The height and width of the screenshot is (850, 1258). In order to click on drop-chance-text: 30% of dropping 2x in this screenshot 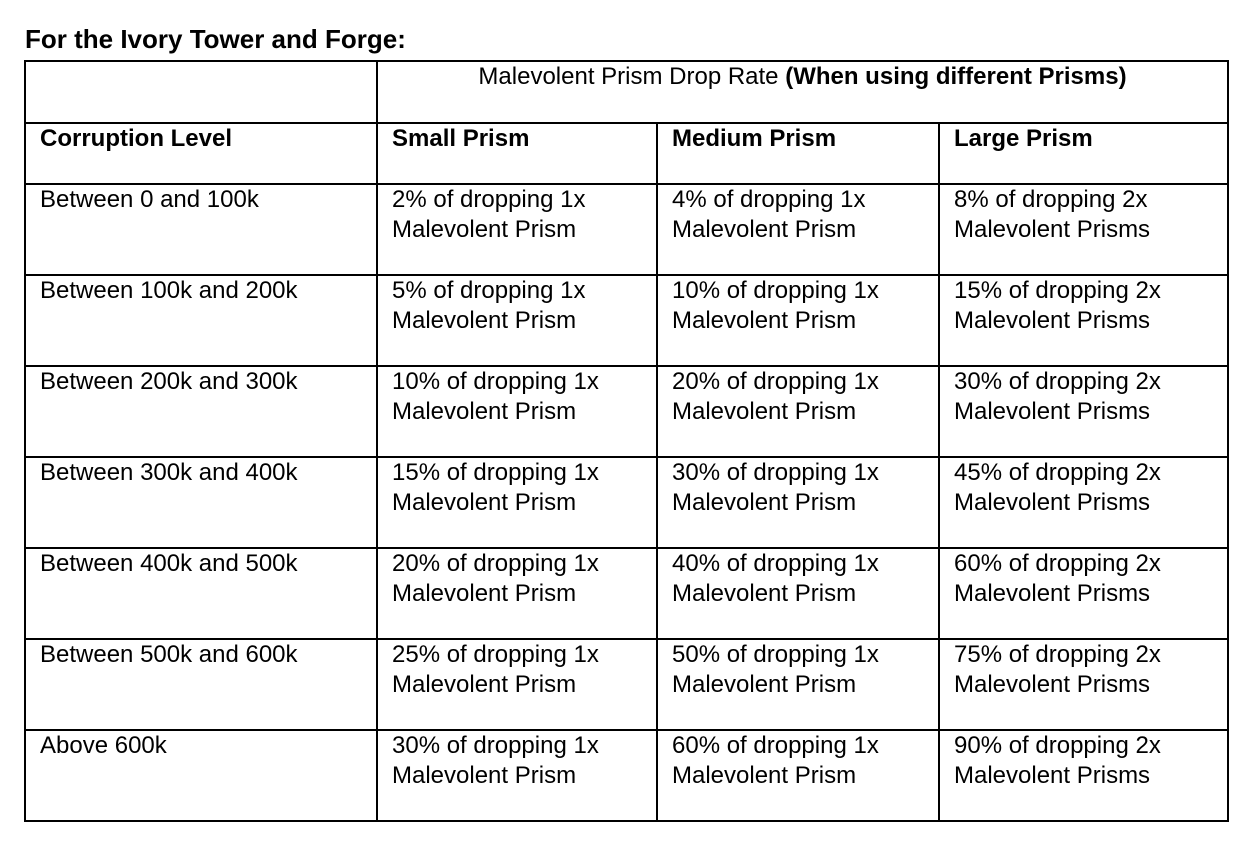, I will do `click(1057, 381)`.